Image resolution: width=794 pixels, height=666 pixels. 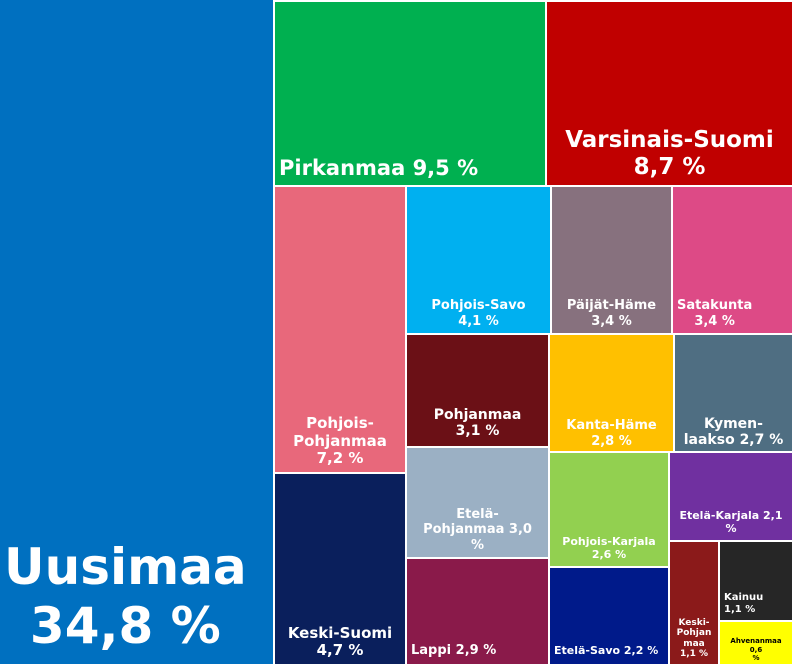 What do you see at coordinates (609, 616) in the screenshot?
I see `treemap-tile-etelä-savo: Etelä-Savo 2,2 %` at bounding box center [609, 616].